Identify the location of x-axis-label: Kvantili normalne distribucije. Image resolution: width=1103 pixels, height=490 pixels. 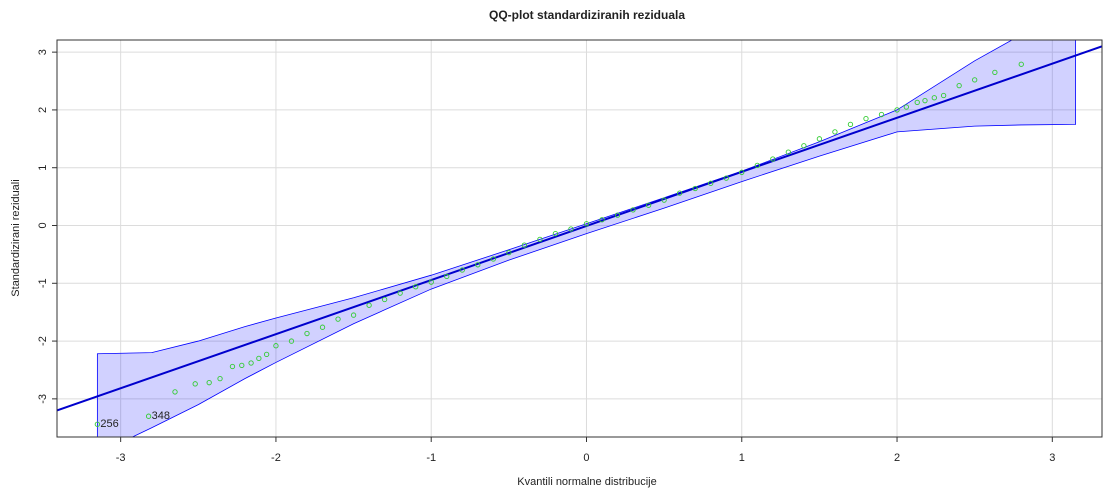
(586, 482).